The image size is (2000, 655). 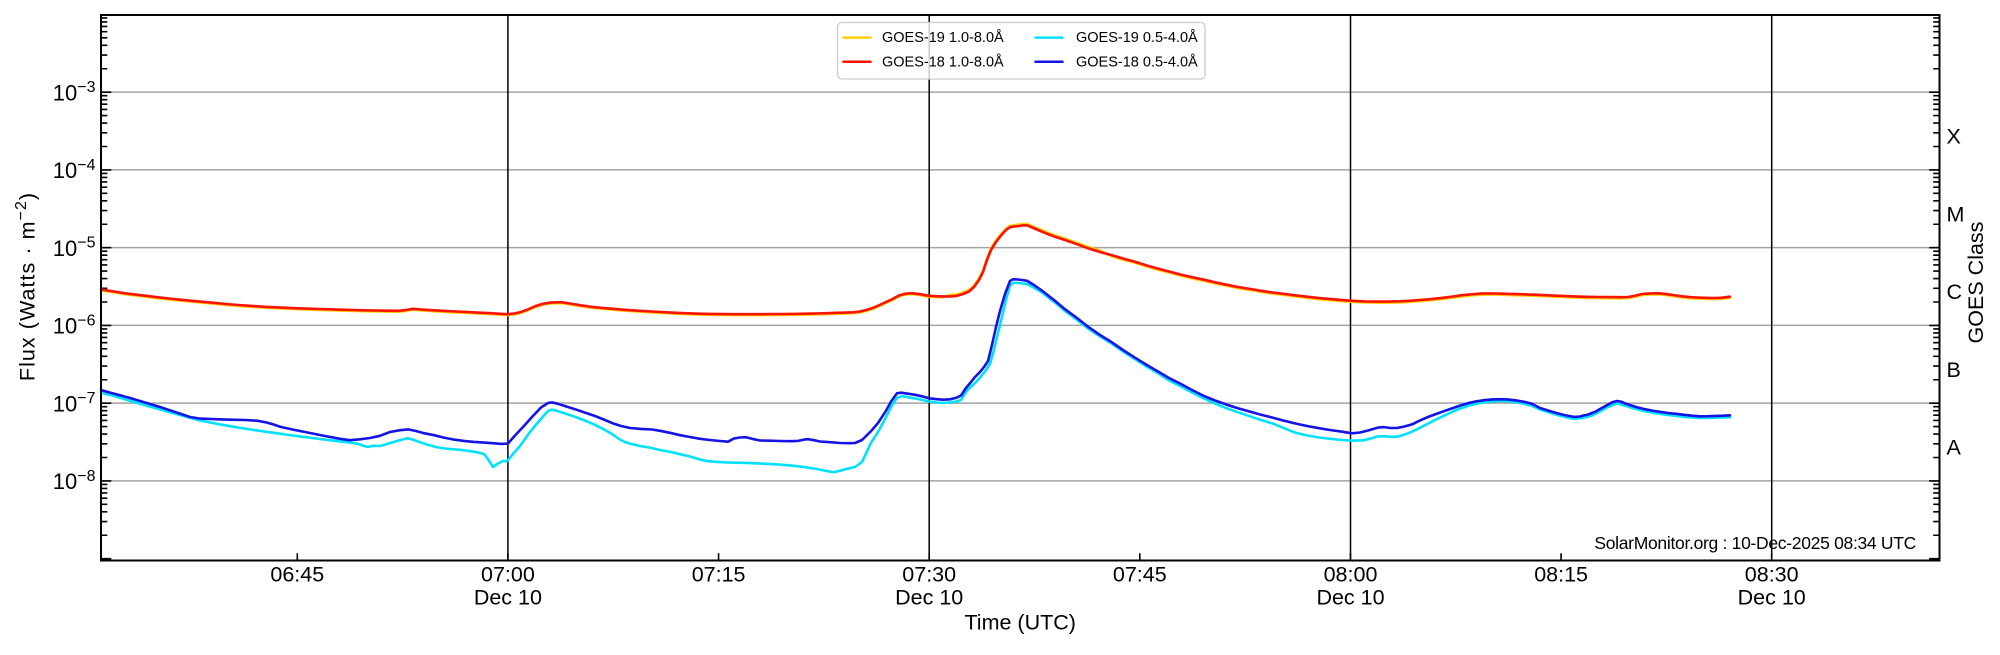 What do you see at coordinates (943, 37) in the screenshot?
I see `svg-text: GOES-19 1.0-8.0Å` at bounding box center [943, 37].